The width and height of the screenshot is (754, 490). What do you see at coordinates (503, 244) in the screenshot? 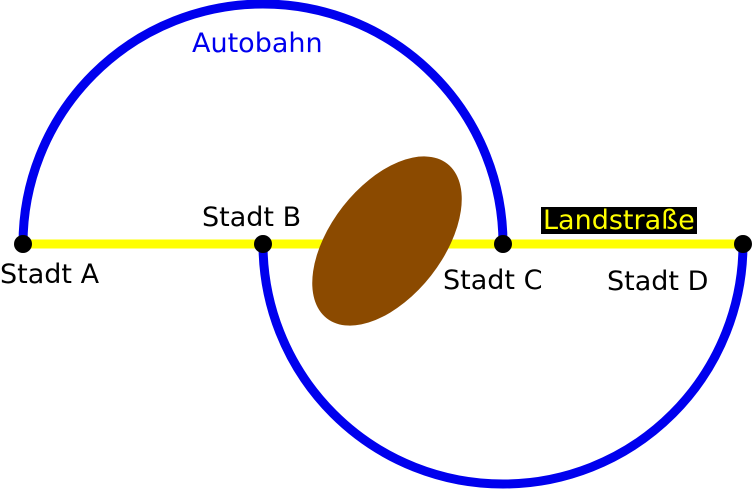
I see `city-dot-c` at bounding box center [503, 244].